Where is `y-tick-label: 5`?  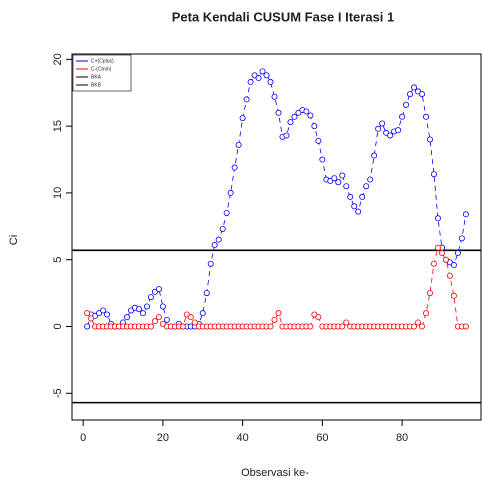 y-tick-label: 5 is located at coordinates (58, 260).